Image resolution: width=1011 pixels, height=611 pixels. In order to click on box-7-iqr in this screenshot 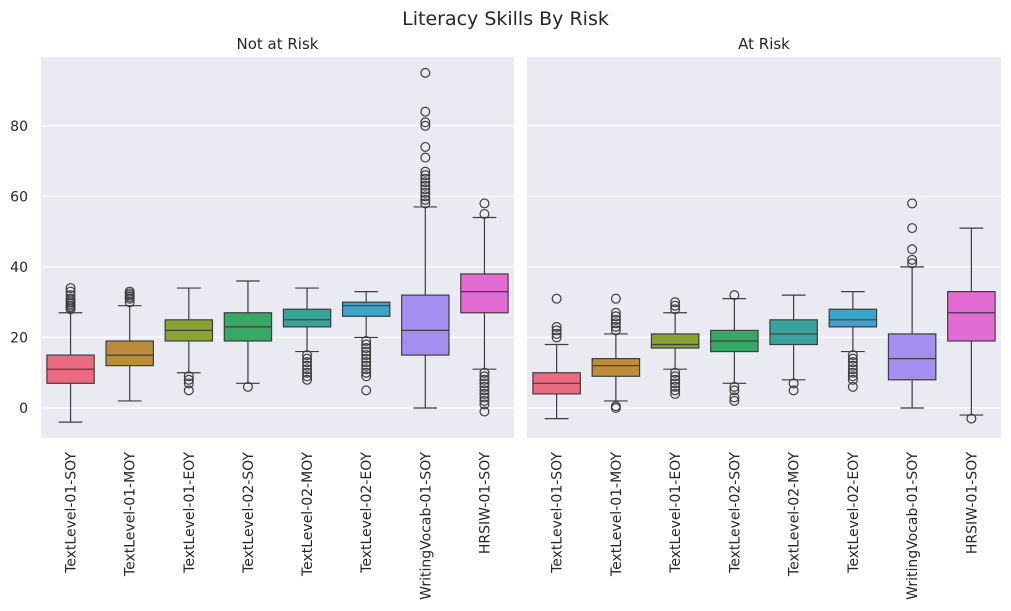, I will do `click(971, 316)`.